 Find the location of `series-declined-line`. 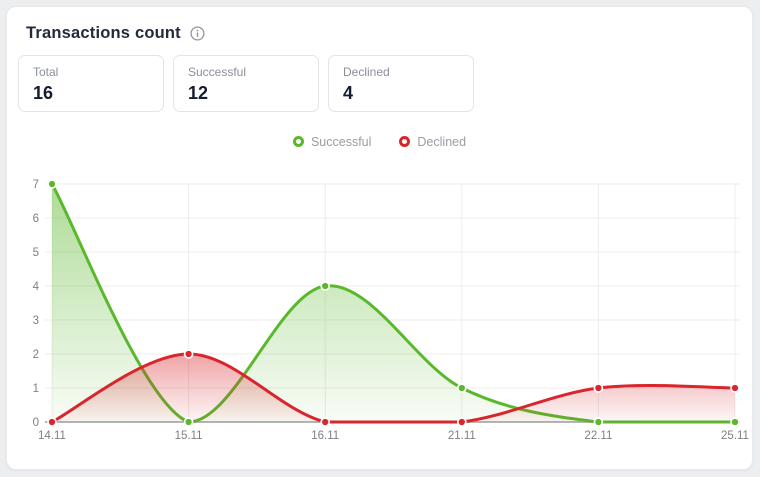

series-declined-line is located at coordinates (393, 388).